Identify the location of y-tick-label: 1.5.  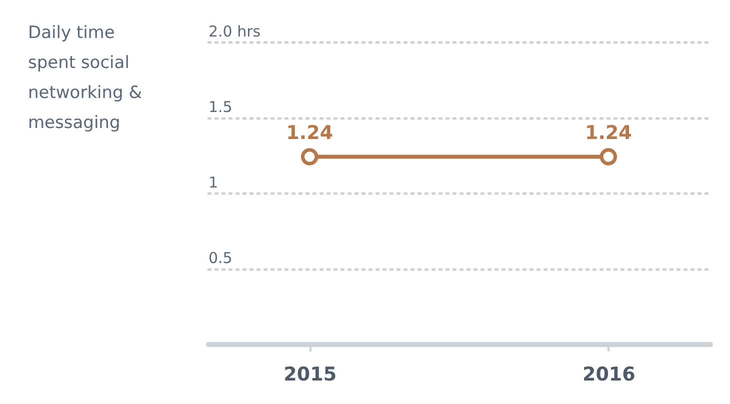
(220, 107).